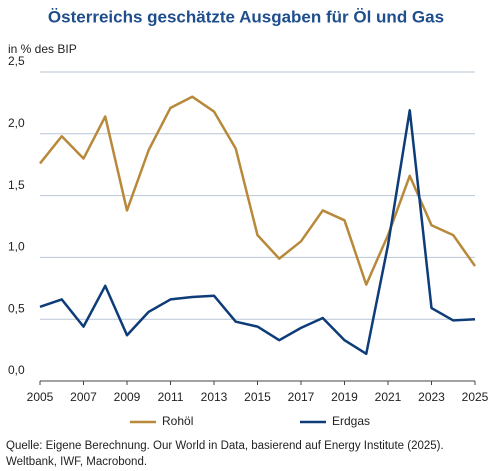  I want to click on y-tick-label: 1,5, so click(16, 185).